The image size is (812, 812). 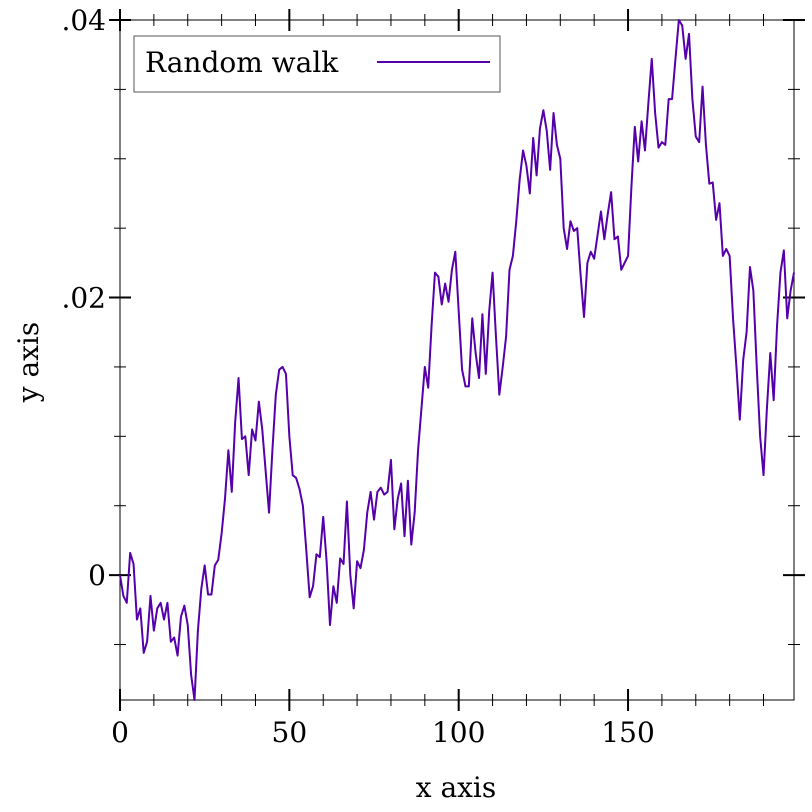 What do you see at coordinates (83, 20) in the screenshot?
I see `y-tick-label: .04` at bounding box center [83, 20].